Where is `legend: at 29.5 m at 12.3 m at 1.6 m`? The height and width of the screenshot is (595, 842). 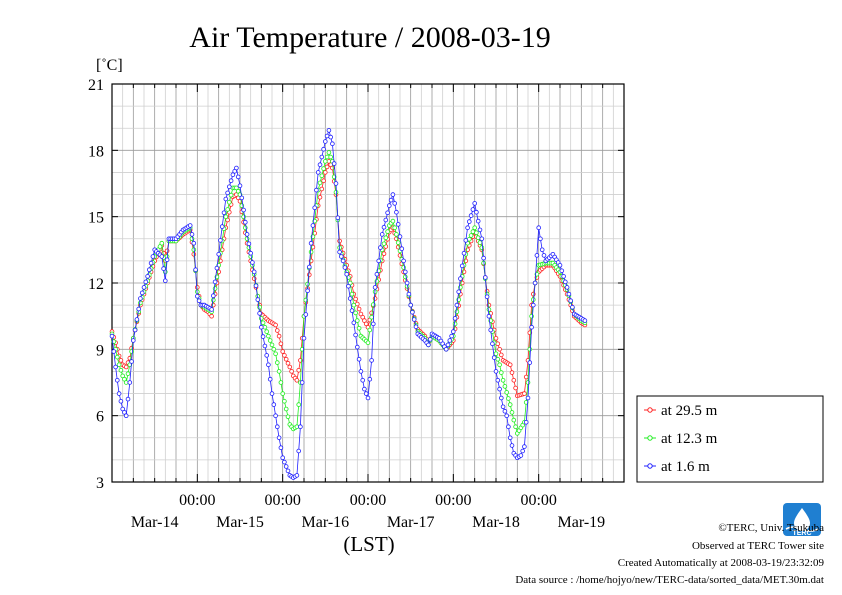 legend: at 29.5 m at 12.3 m at 1.6 m is located at coordinates (730, 439).